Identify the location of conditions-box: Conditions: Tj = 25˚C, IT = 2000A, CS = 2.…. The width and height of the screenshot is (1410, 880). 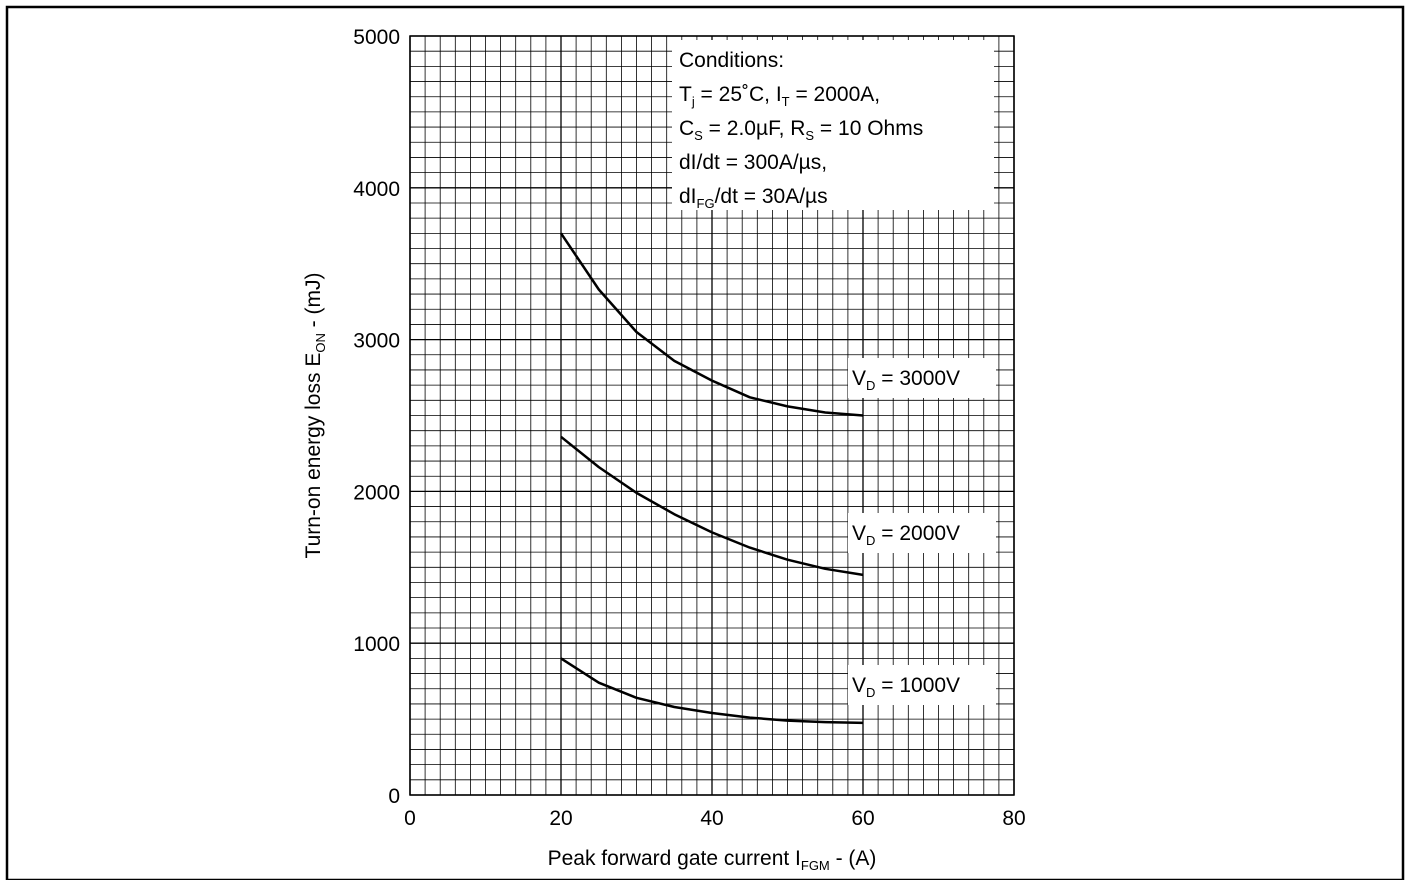
(833, 125).